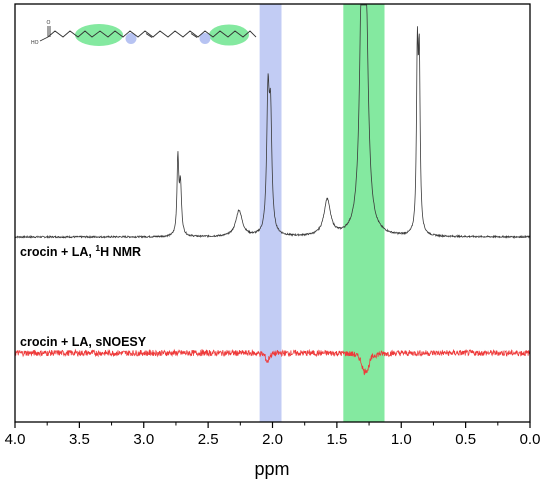 Image resolution: width=550 pixels, height=492 pixels. I want to click on x-tick-label: 3.0, so click(143, 439).